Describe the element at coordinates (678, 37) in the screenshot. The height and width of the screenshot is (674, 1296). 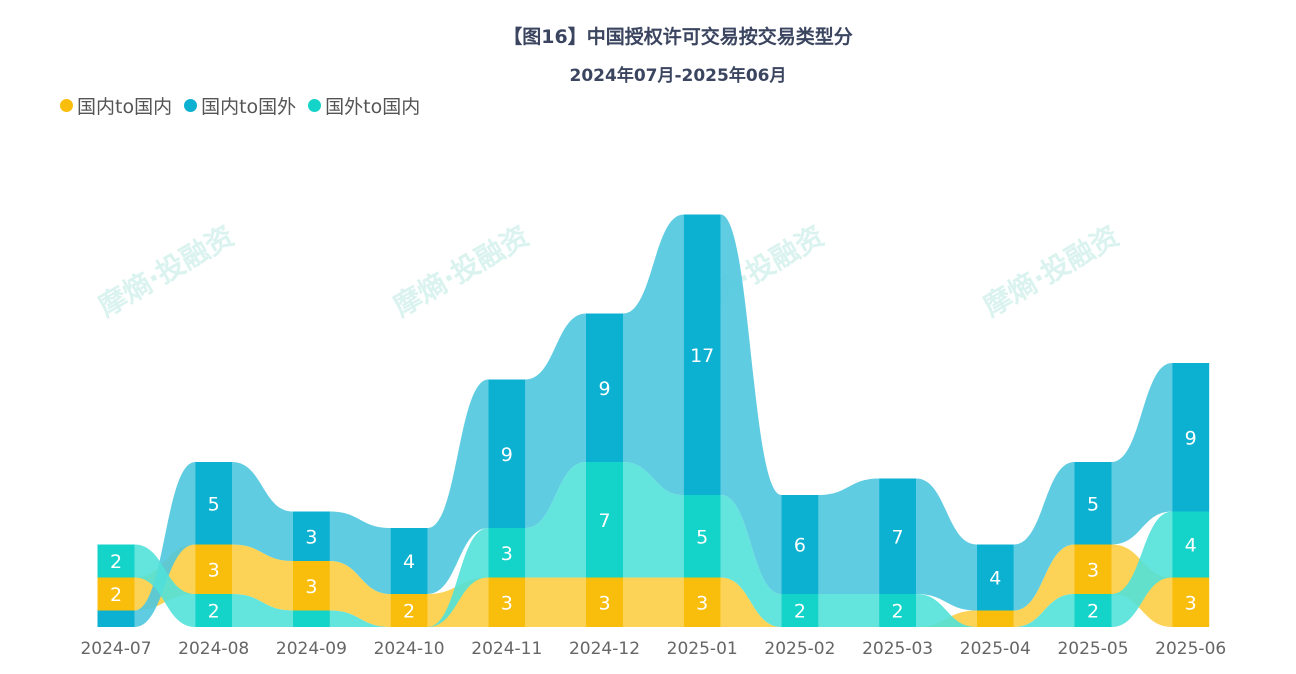
I see `chart-title: 【图16】中国授权许可交易按交易类型分` at that location.